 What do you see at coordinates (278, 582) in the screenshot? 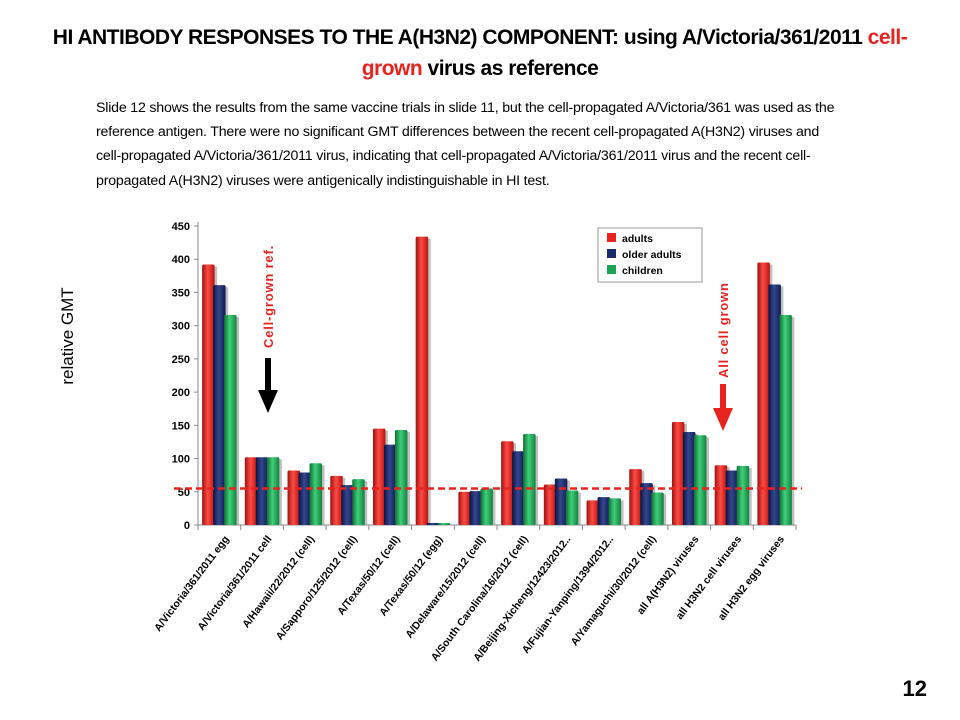
I see `x-category-label: A/Hawaii/22/2012 (cell)` at bounding box center [278, 582].